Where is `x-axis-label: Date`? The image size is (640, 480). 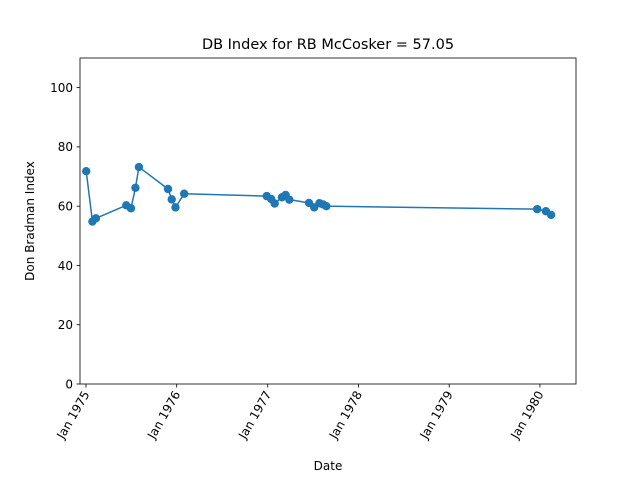 x-axis-label: Date is located at coordinates (328, 466).